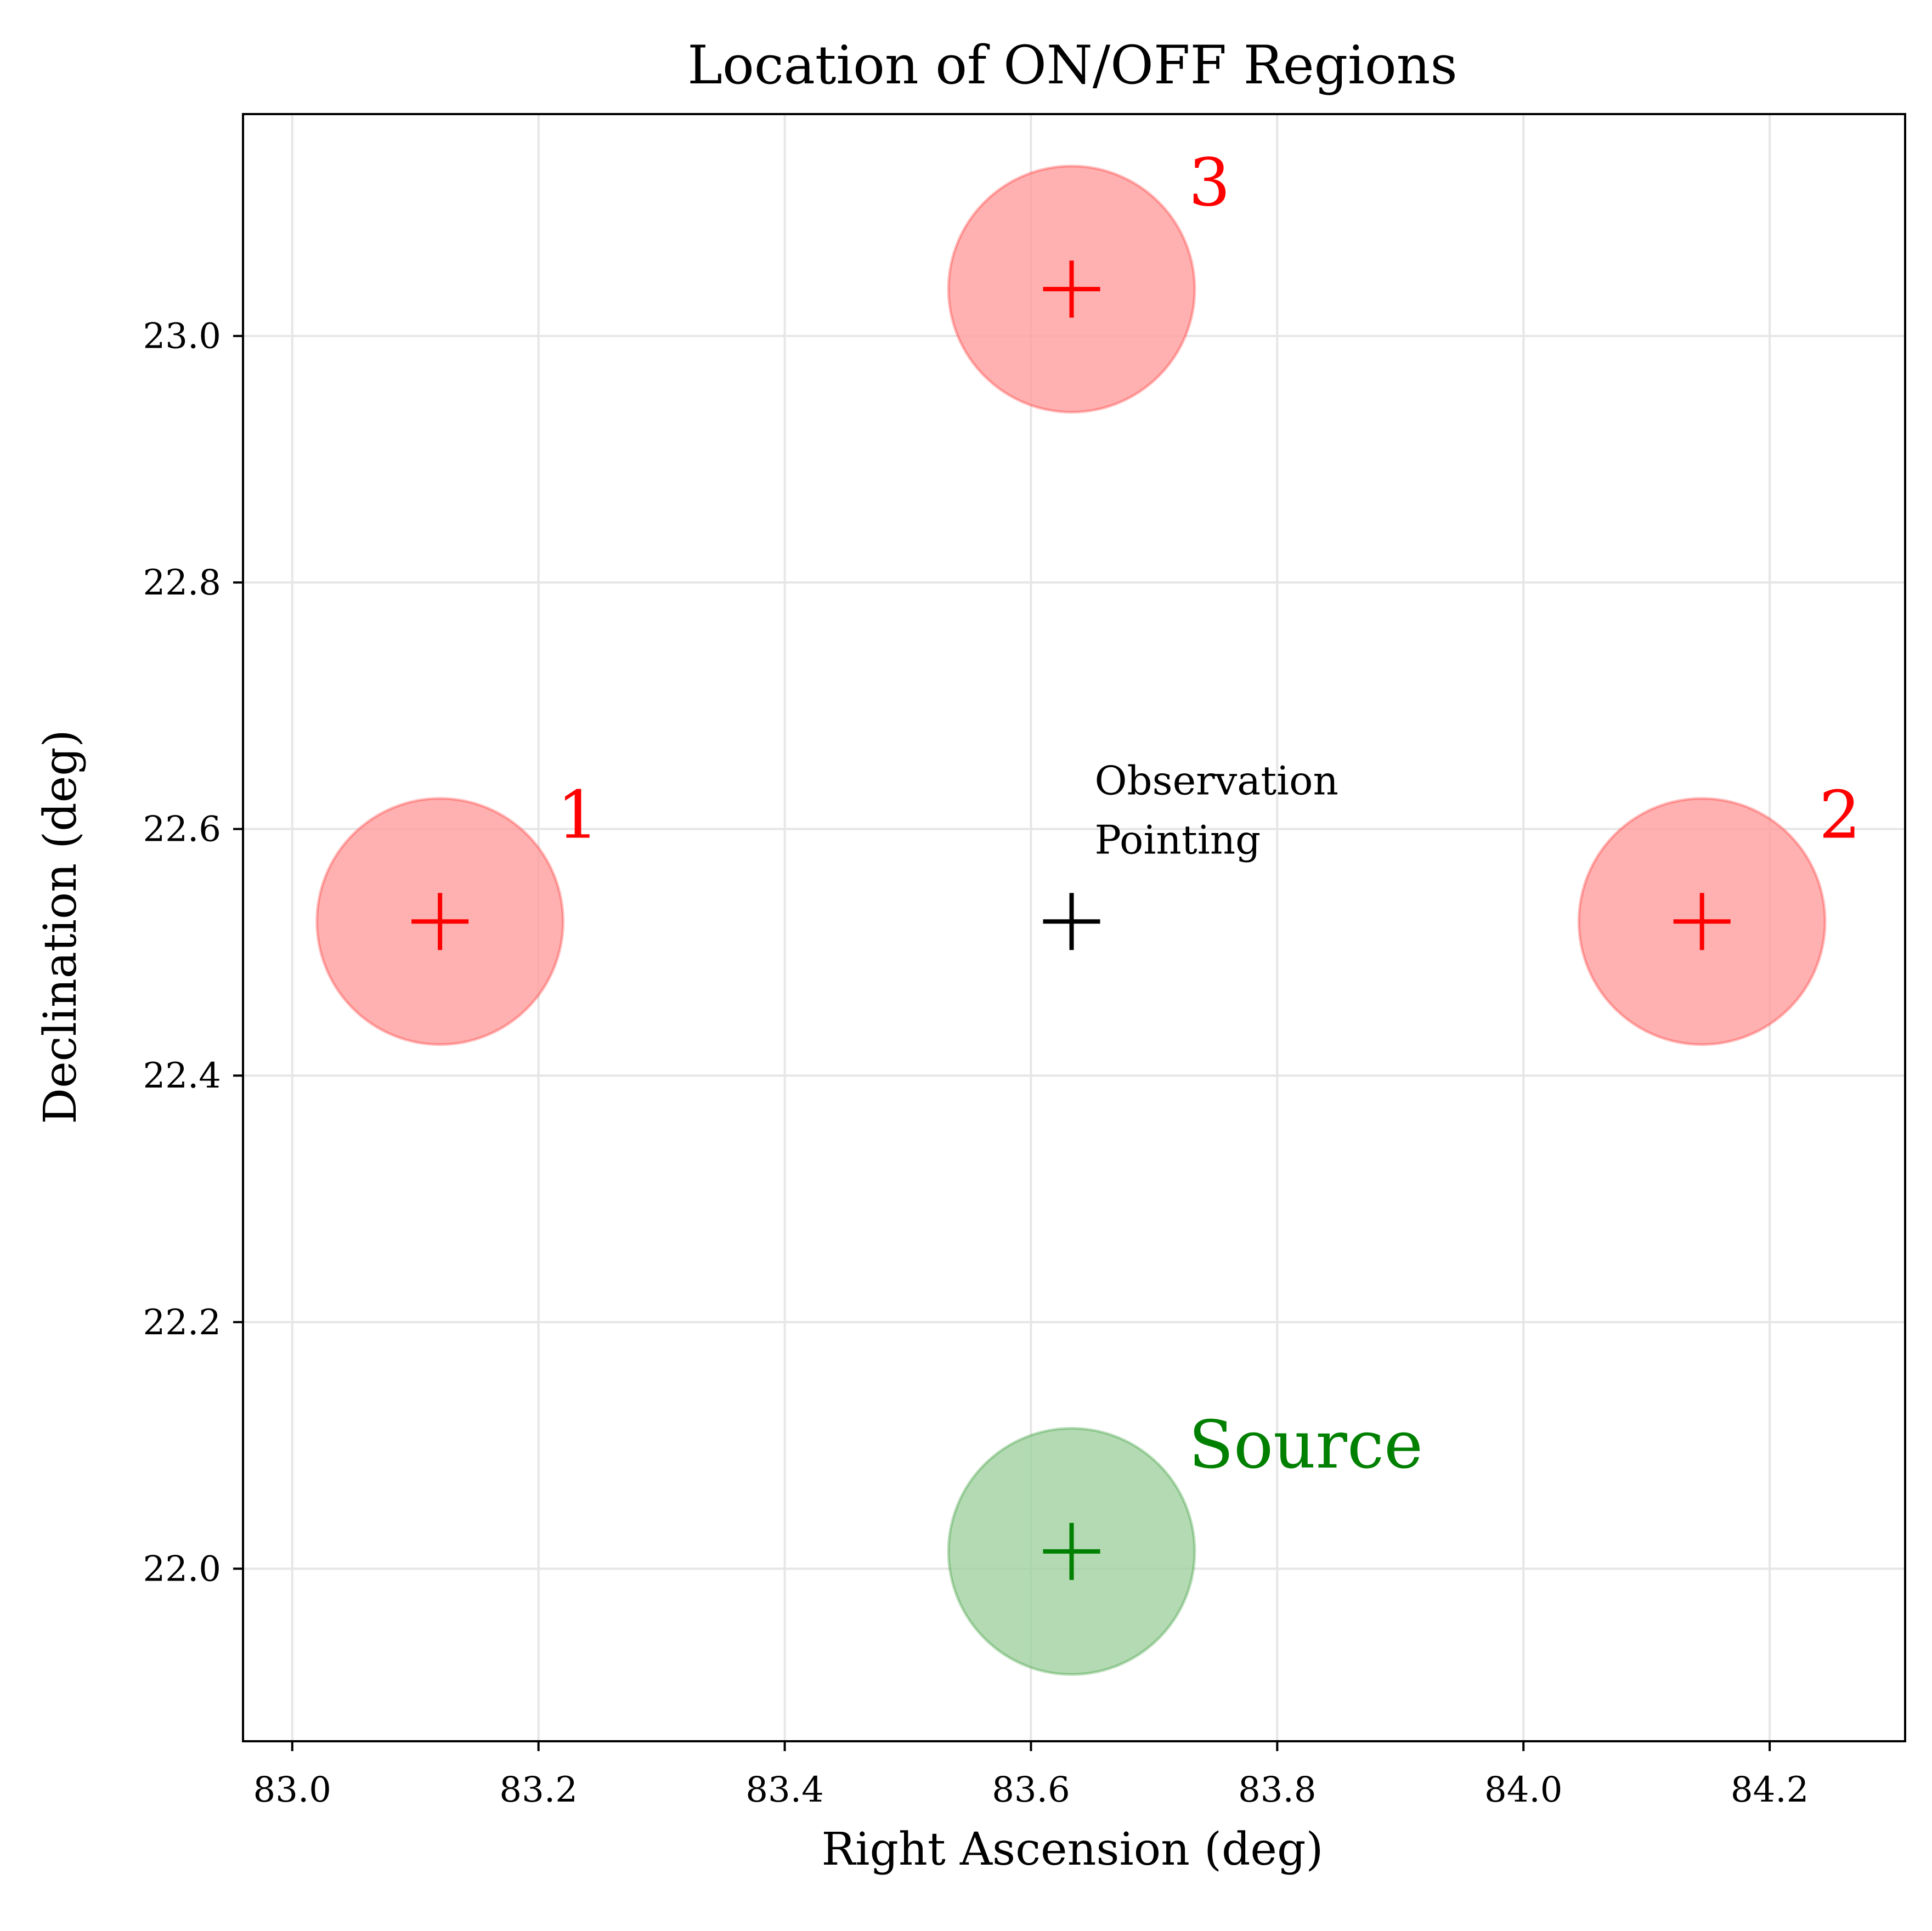 This screenshot has width=1932, height=1931. I want to click on y-tick-label: 22.4, so click(182, 1076).